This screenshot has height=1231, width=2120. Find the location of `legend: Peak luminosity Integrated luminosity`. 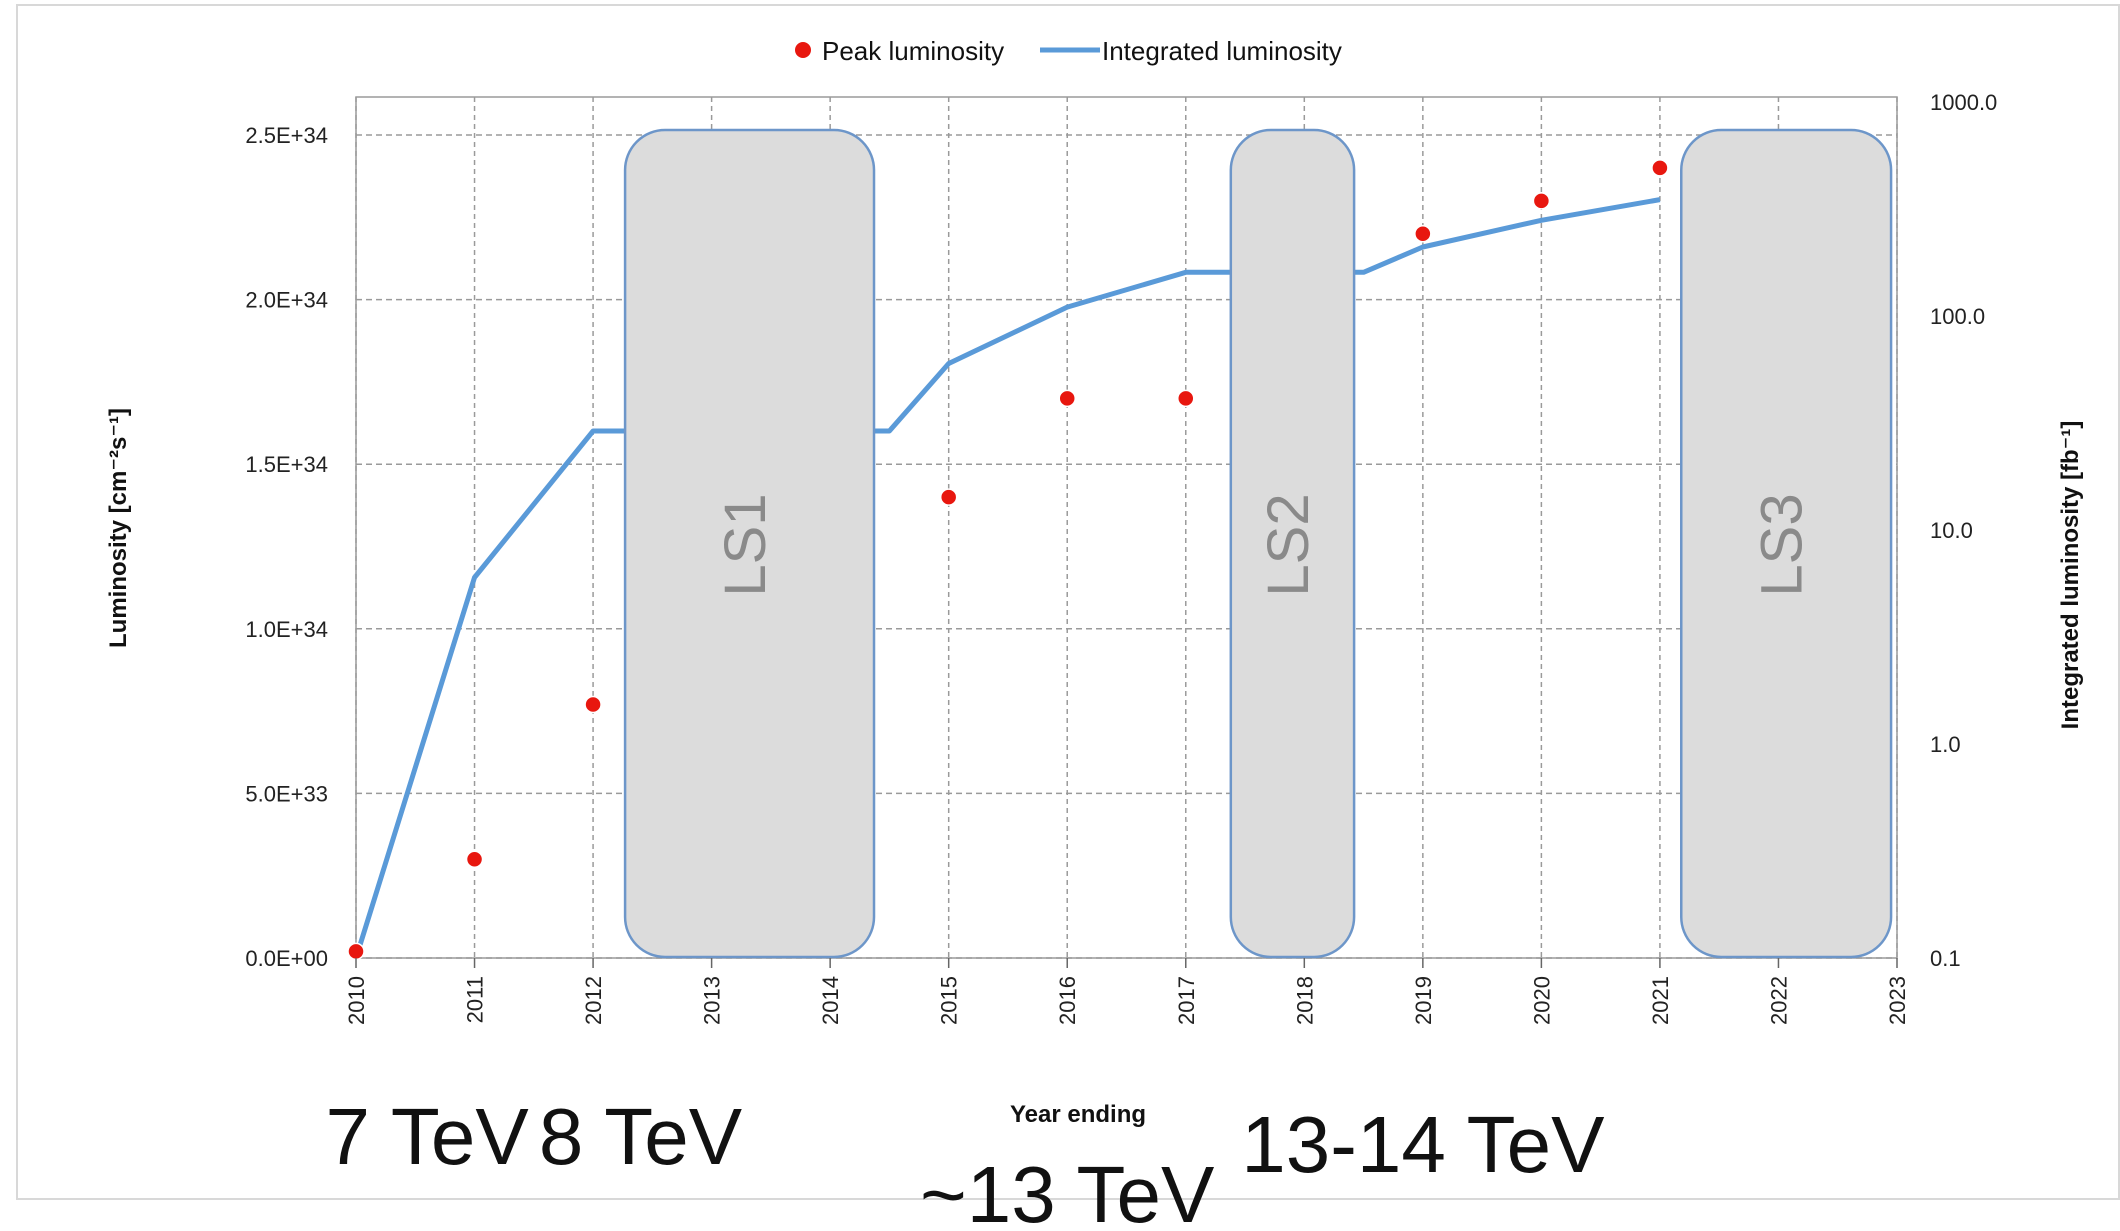

legend: Peak luminosity Integrated luminosity is located at coordinates (1068, 51).